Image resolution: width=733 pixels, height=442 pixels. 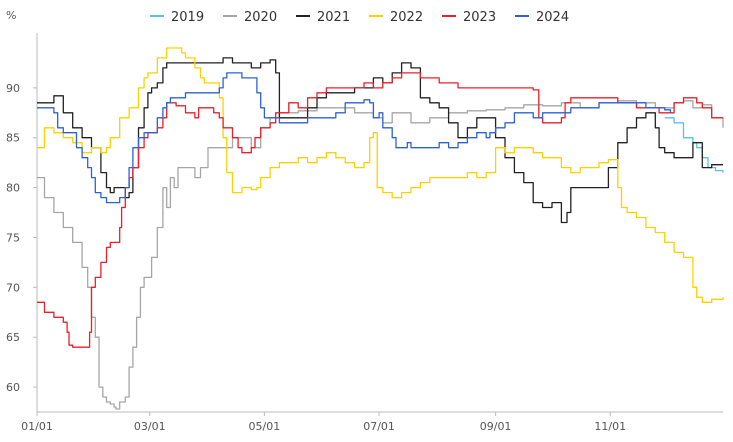 I want to click on series-line-2019, so click(x=694, y=145).